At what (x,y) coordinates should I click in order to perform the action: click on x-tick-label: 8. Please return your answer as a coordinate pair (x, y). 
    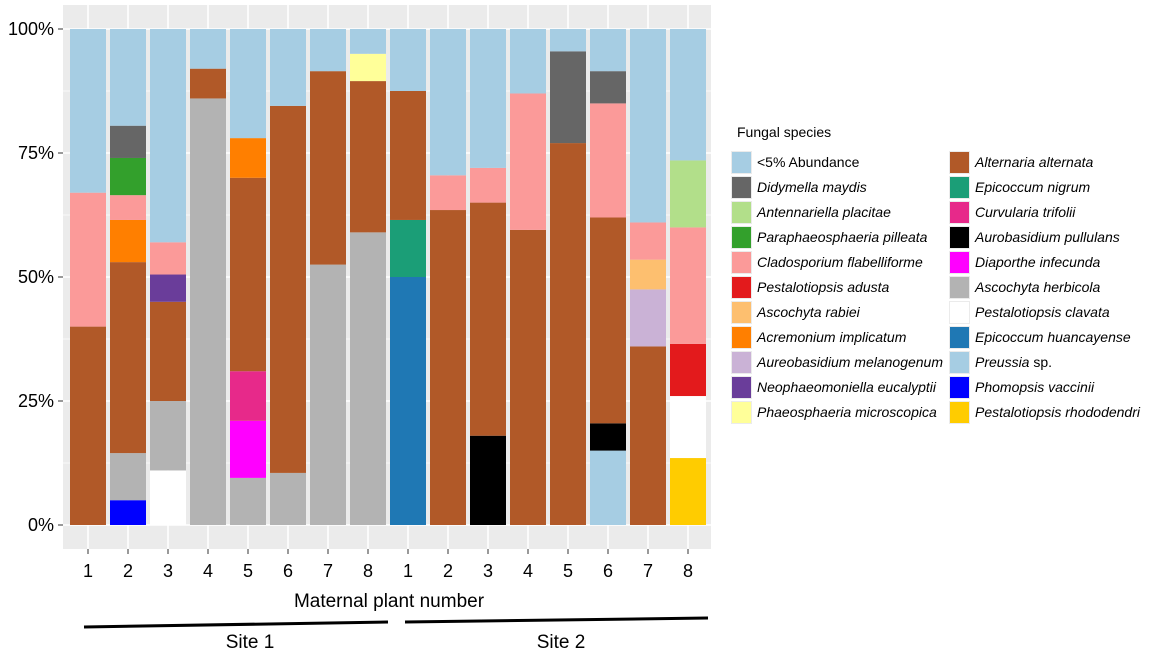
    Looking at the image, I should click on (368, 571).